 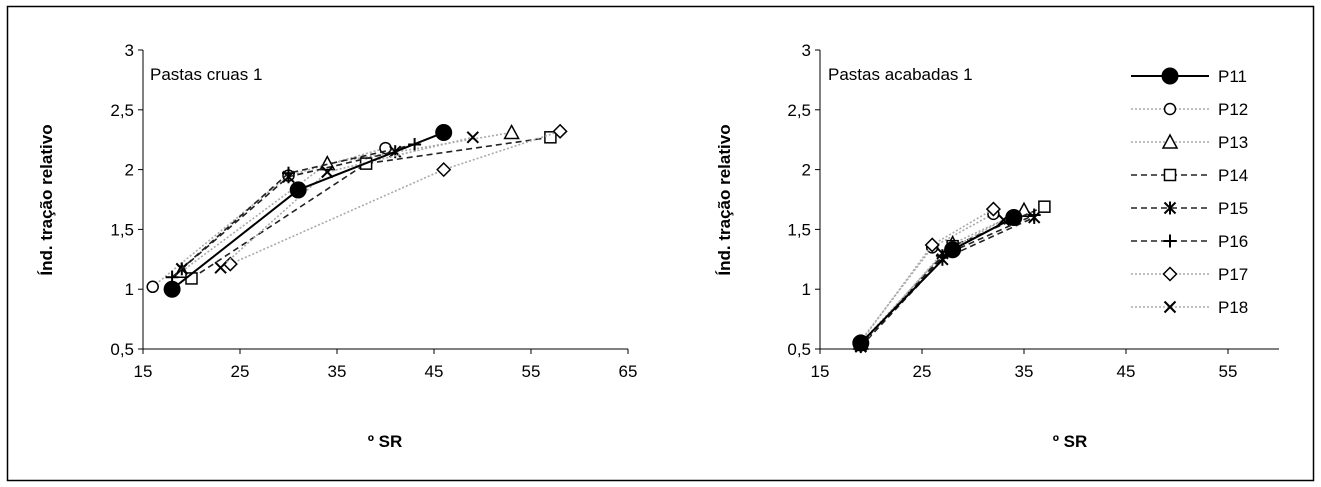 What do you see at coordinates (1233, 241) in the screenshot?
I see `legend-label: P16` at bounding box center [1233, 241].